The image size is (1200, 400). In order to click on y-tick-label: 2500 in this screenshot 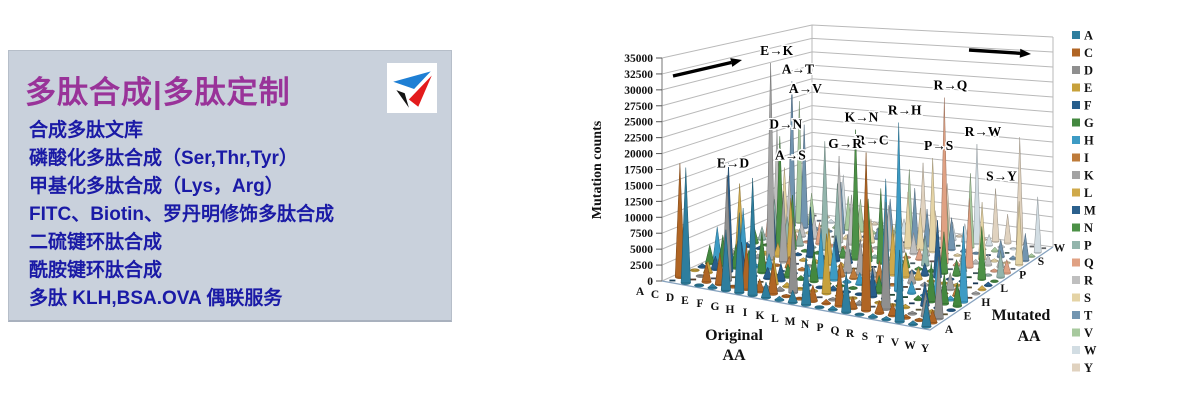, I will do `click(641, 266)`.